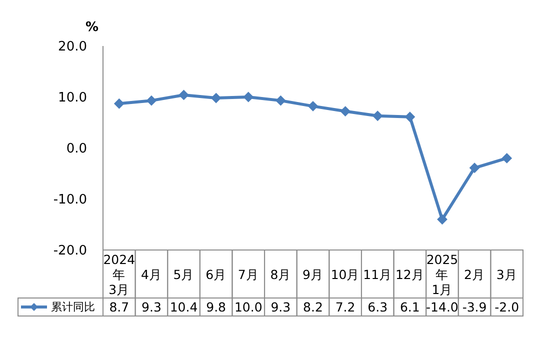 The image size is (554, 344). What do you see at coordinates (216, 274) in the screenshot?
I see `x-tick-label: 6月` at bounding box center [216, 274].